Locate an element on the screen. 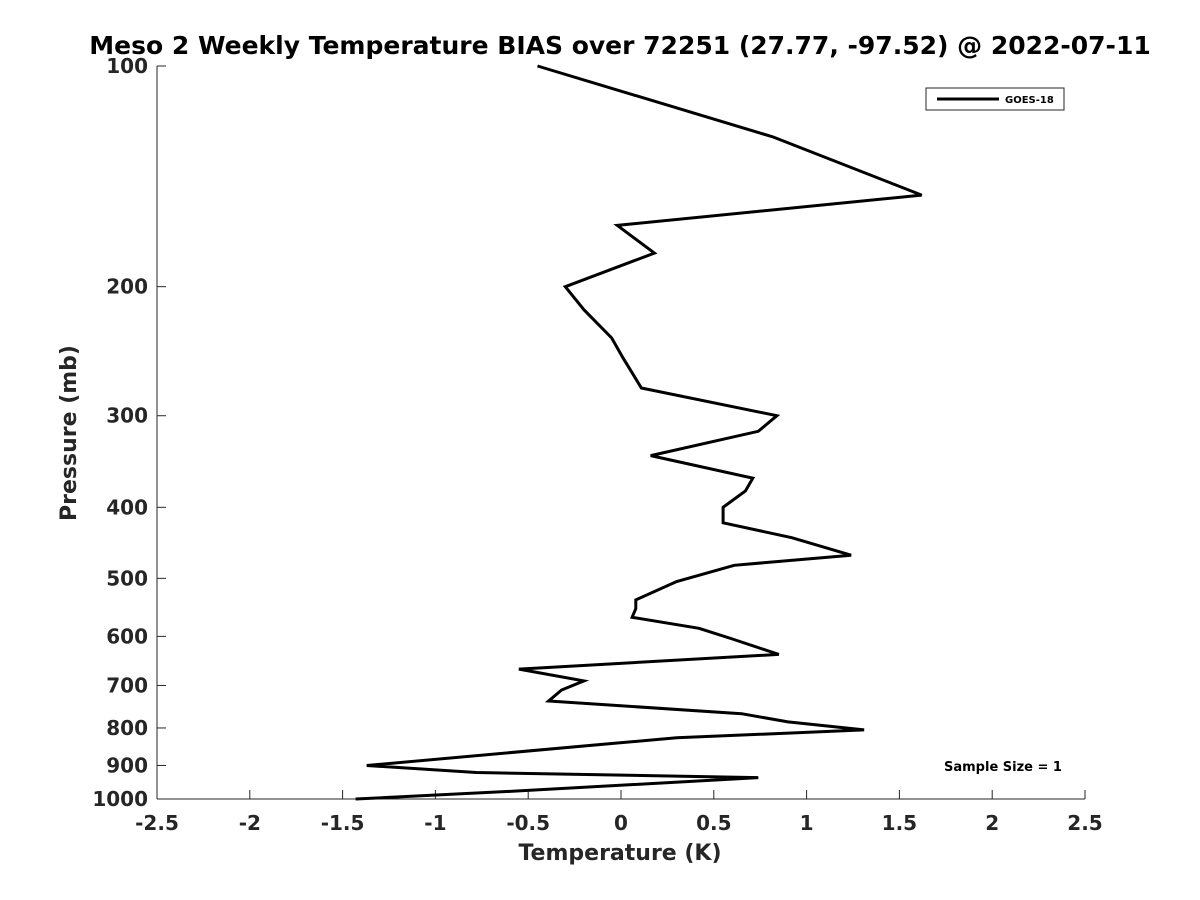 The height and width of the screenshot is (900, 1200). x-tick-label: -0.5 is located at coordinates (528, 823).